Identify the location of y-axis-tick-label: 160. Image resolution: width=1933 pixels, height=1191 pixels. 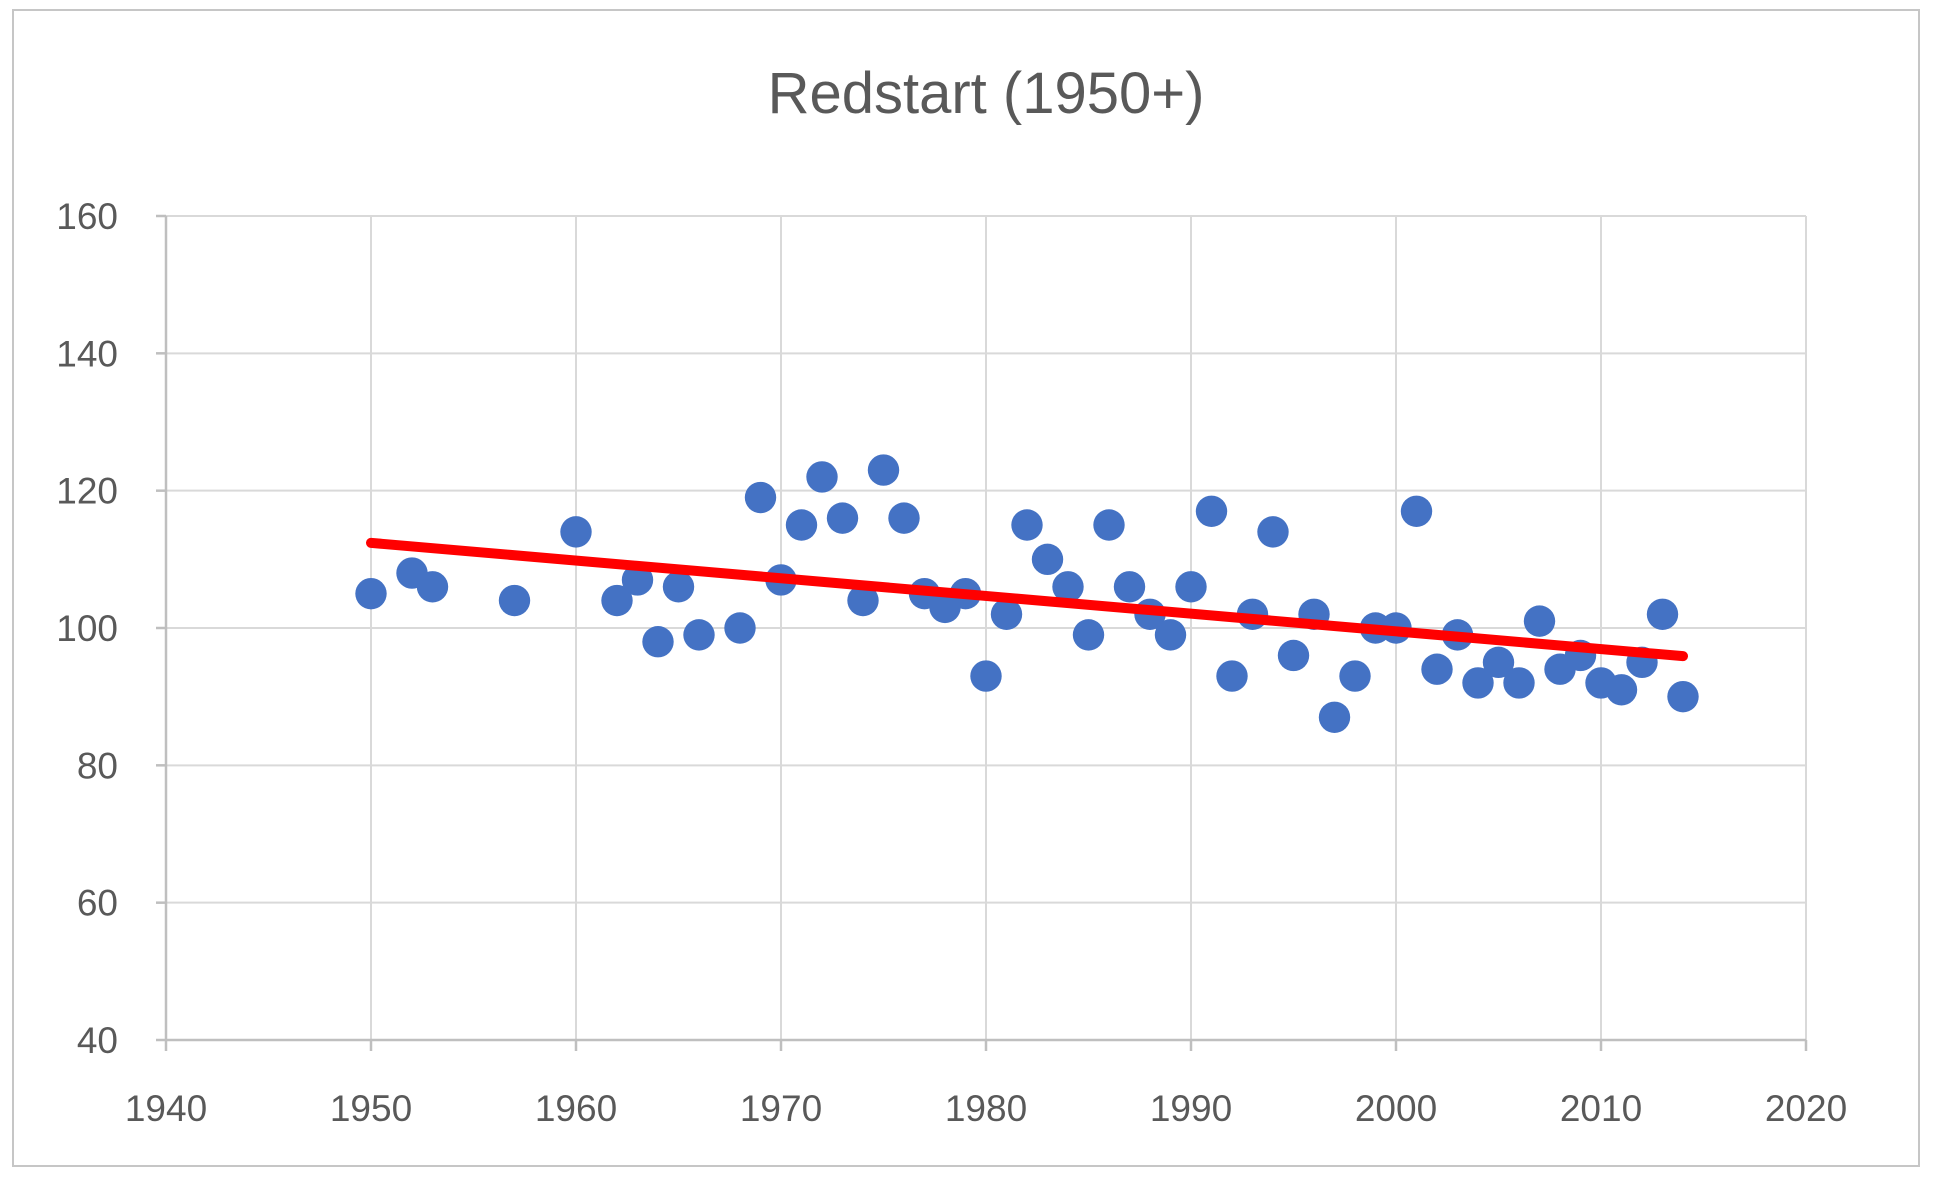
(87, 216).